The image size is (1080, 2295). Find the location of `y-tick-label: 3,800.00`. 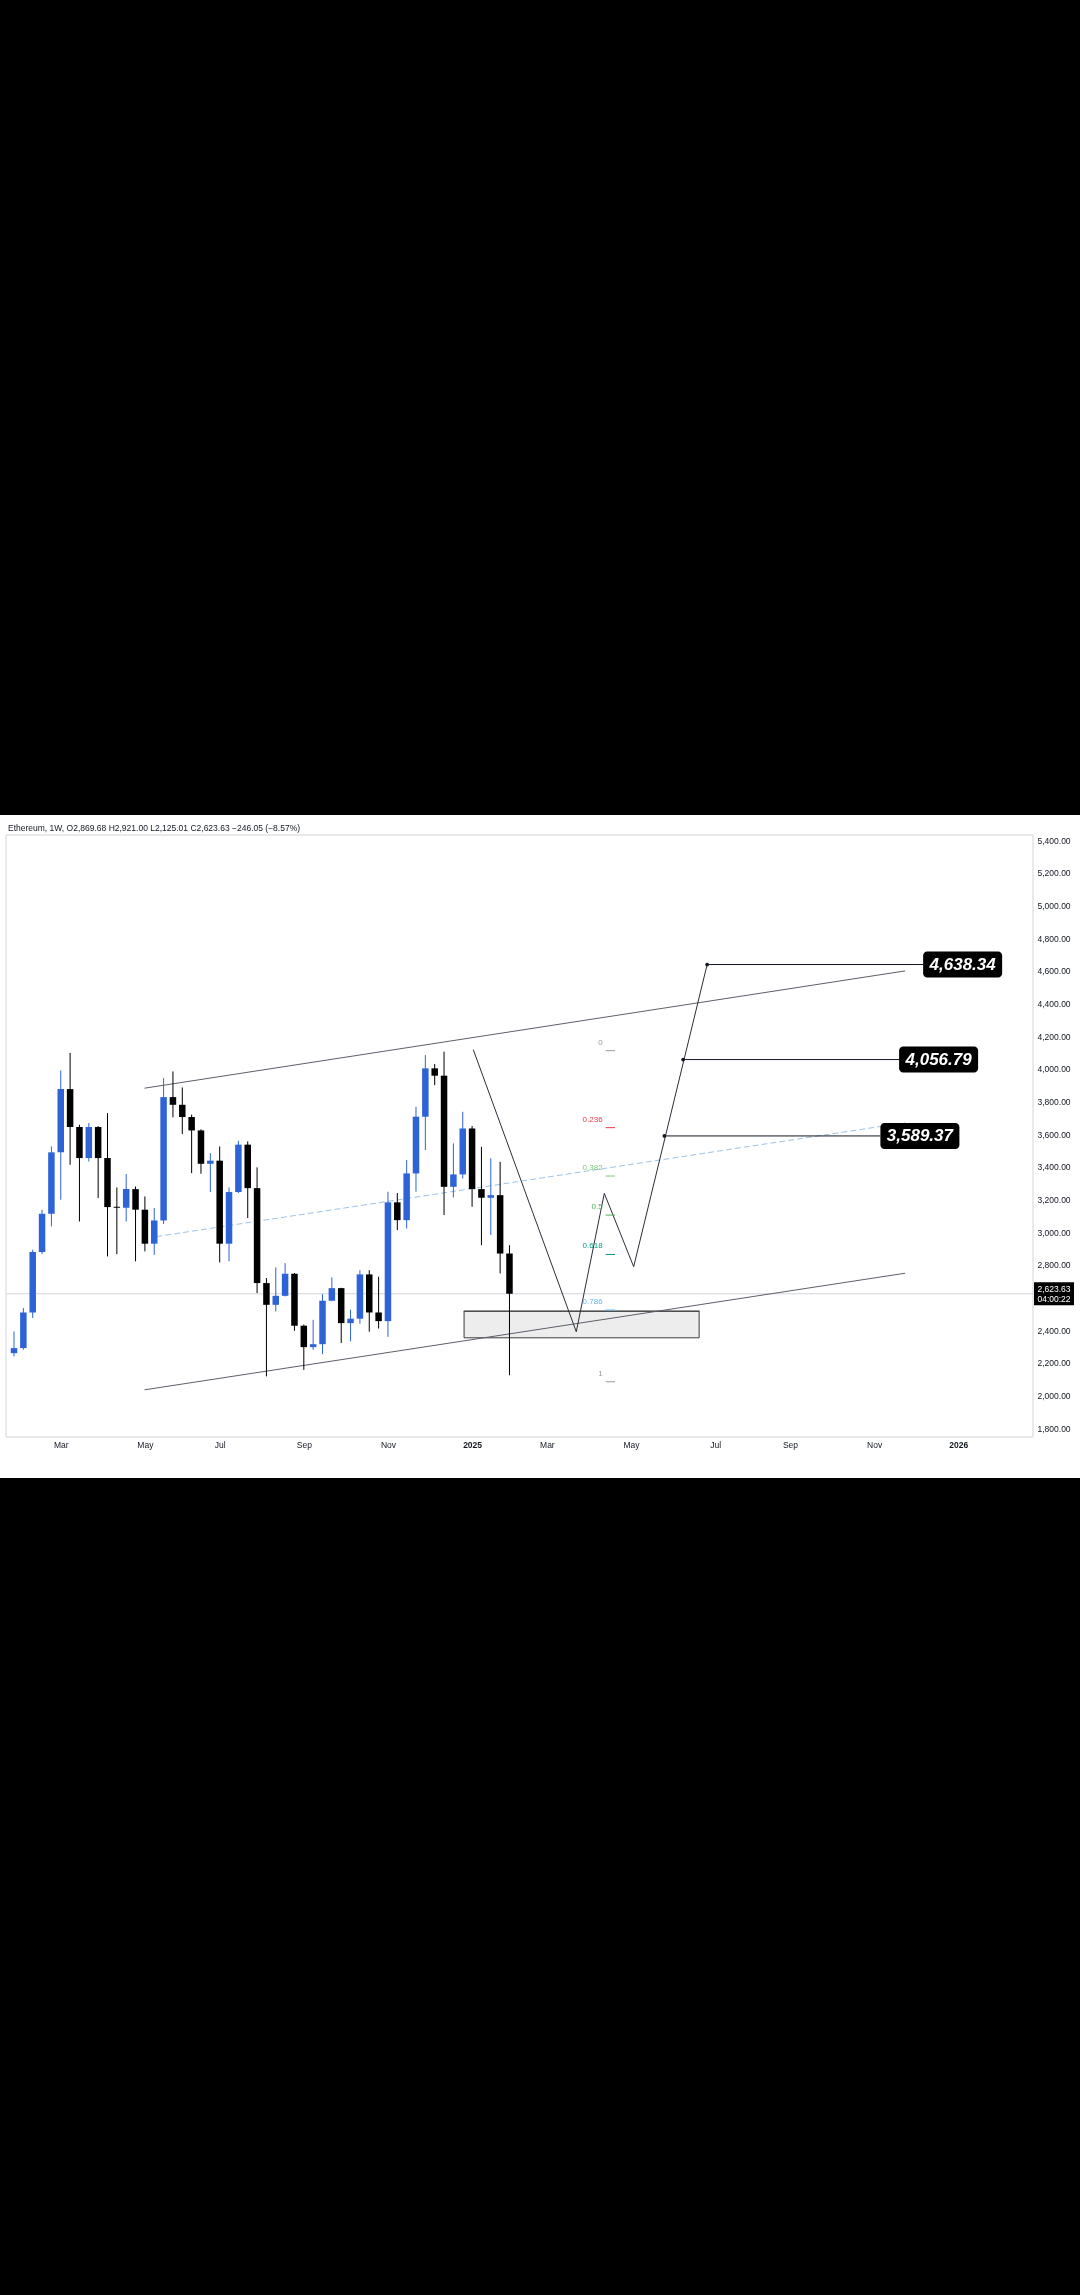

y-tick-label: 3,800.00 is located at coordinates (1054, 1102).